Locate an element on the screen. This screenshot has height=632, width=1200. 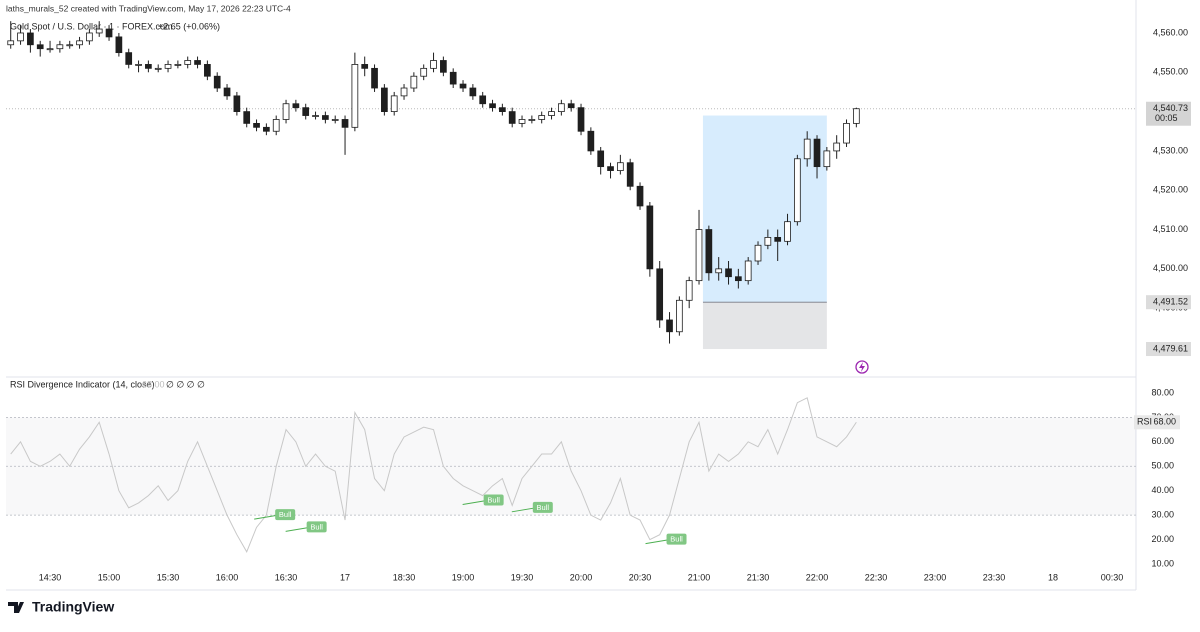
x-tick-label: 21:30 is located at coordinates (758, 577).